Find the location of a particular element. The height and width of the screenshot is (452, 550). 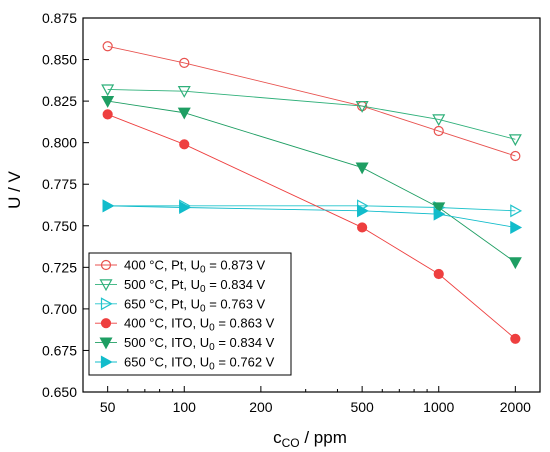

legend-box is located at coordinates (190, 314).